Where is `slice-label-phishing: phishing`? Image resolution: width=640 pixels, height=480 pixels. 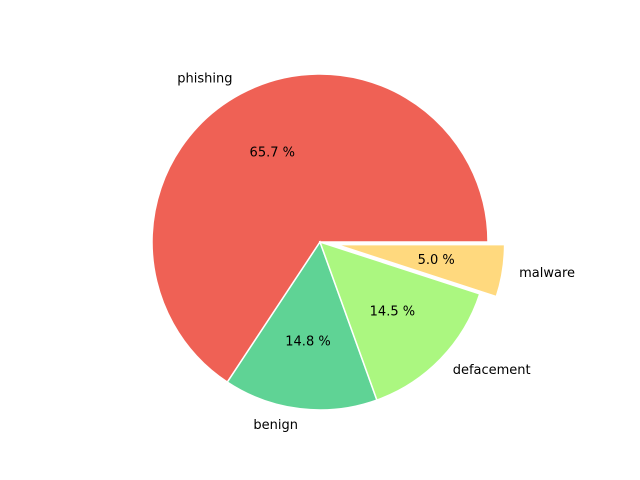 slice-label-phishing: phishing is located at coordinates (204, 79).